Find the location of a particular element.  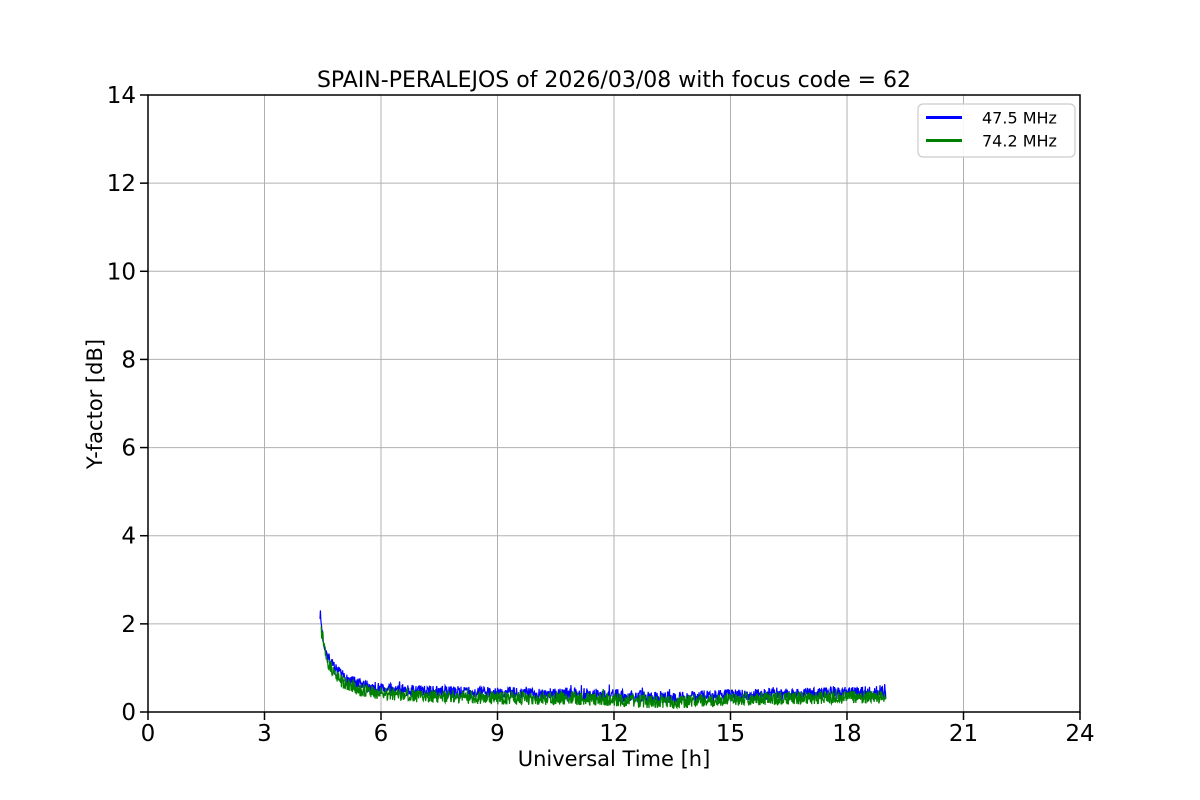

x-tick-label: 3 is located at coordinates (264, 734).